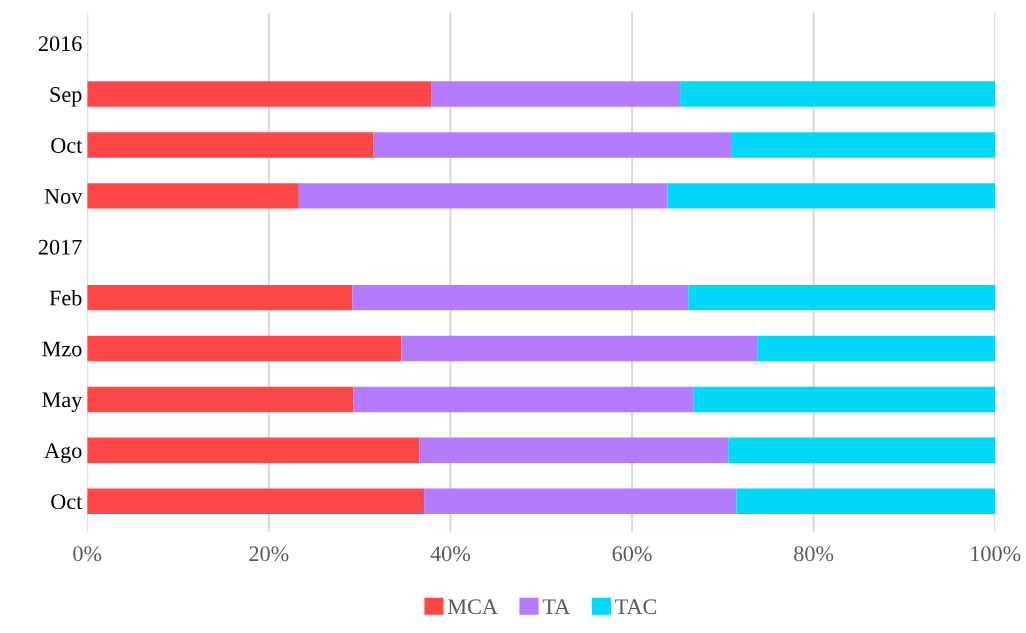 The image size is (1026, 633). Describe the element at coordinates (632, 554) in the screenshot. I see `x-tick-label: 60%` at that location.